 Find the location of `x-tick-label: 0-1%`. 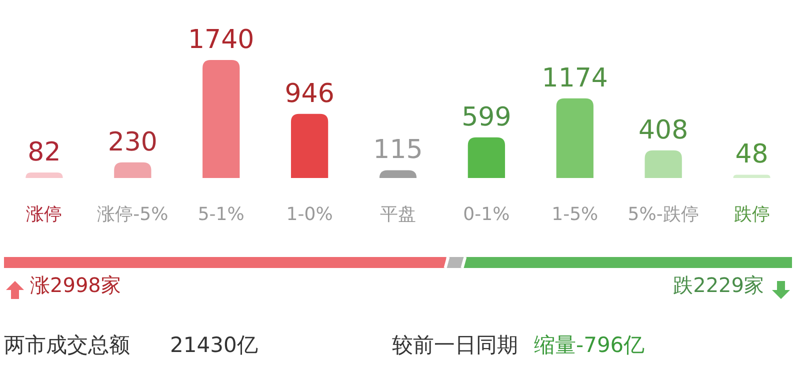

x-tick-label: 0-1% is located at coordinates (486, 214).